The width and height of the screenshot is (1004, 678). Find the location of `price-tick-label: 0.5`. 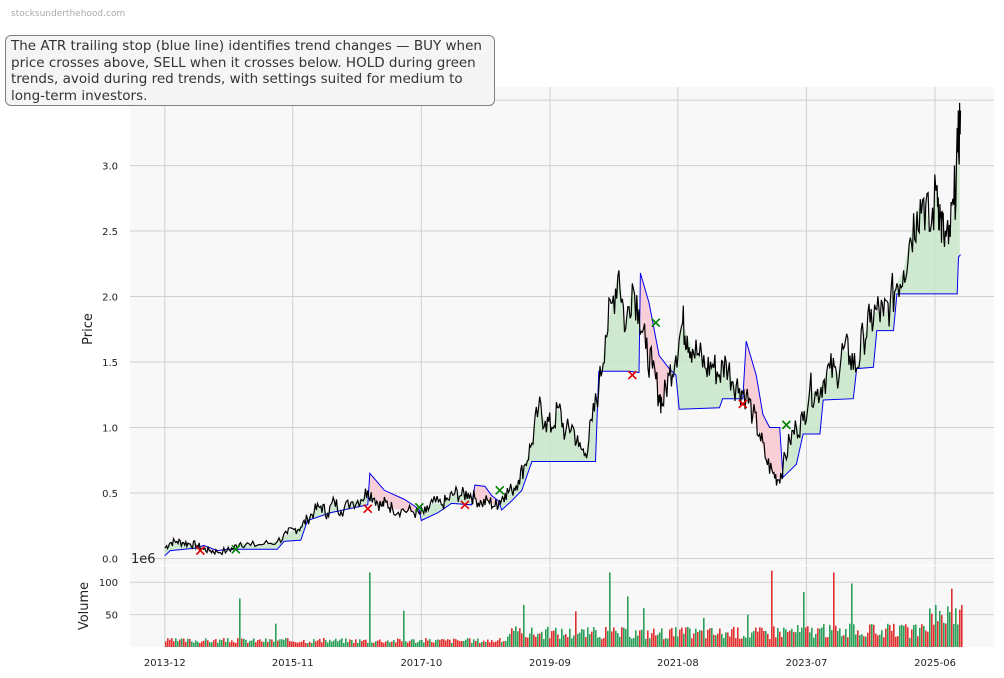

price-tick-label: 0.5 is located at coordinates (110, 494).